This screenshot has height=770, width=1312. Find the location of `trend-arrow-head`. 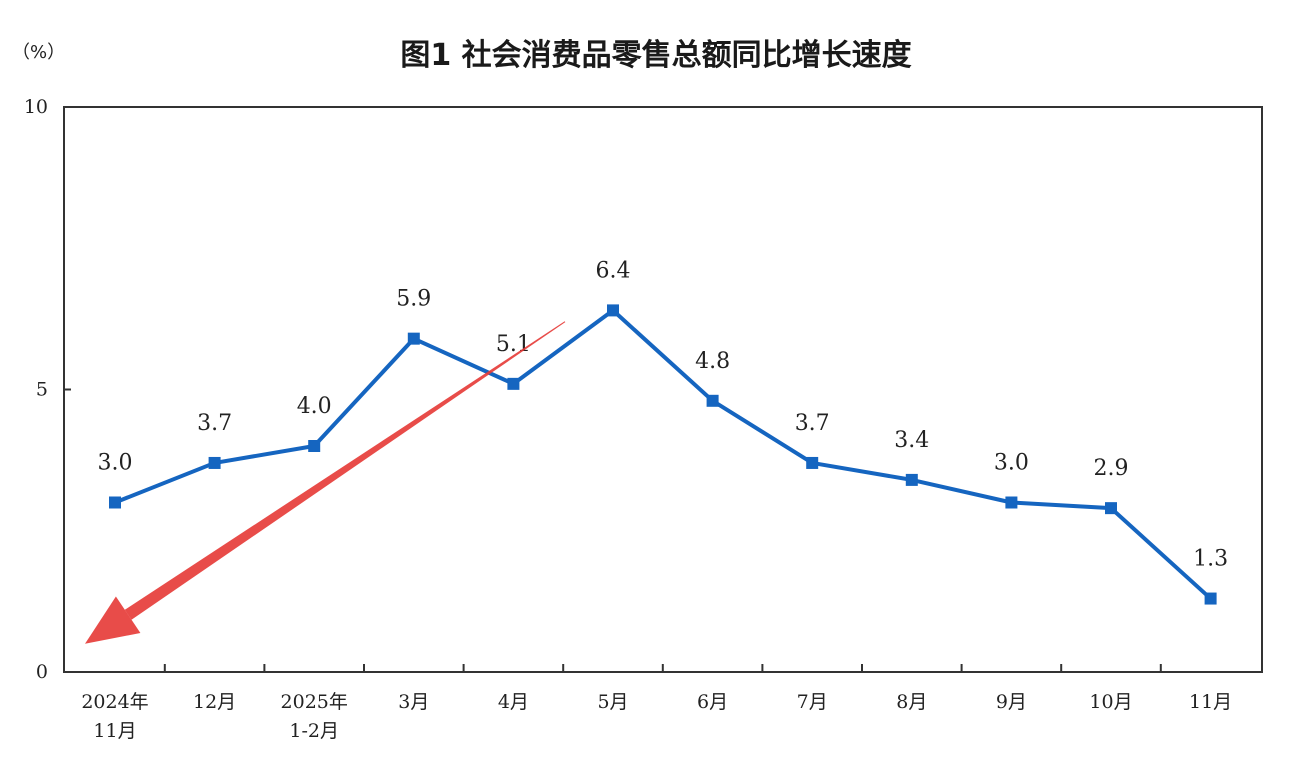

trend-arrow-head is located at coordinates (113, 620).